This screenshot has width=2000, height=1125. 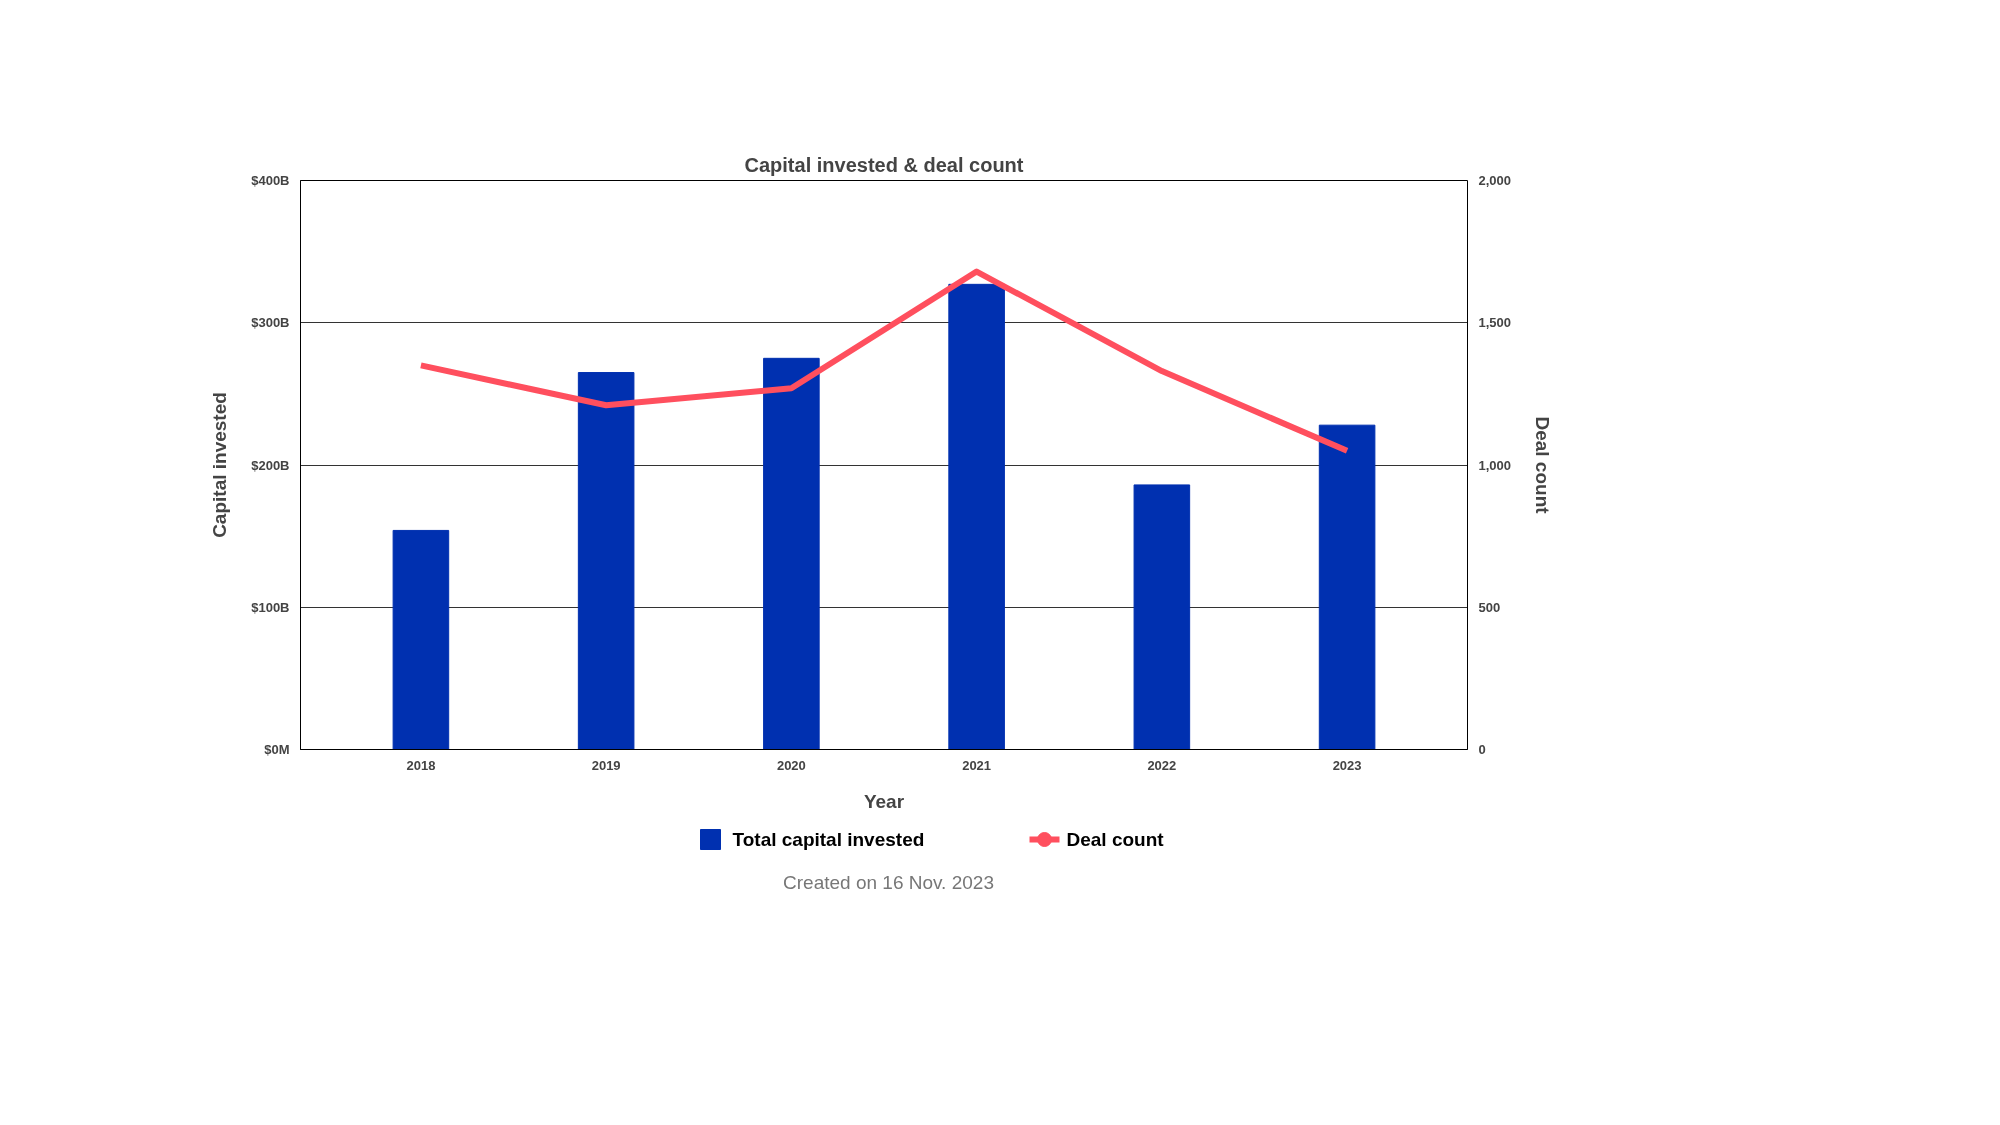 What do you see at coordinates (277, 749) in the screenshot?
I see `y-tick-label: $0M` at bounding box center [277, 749].